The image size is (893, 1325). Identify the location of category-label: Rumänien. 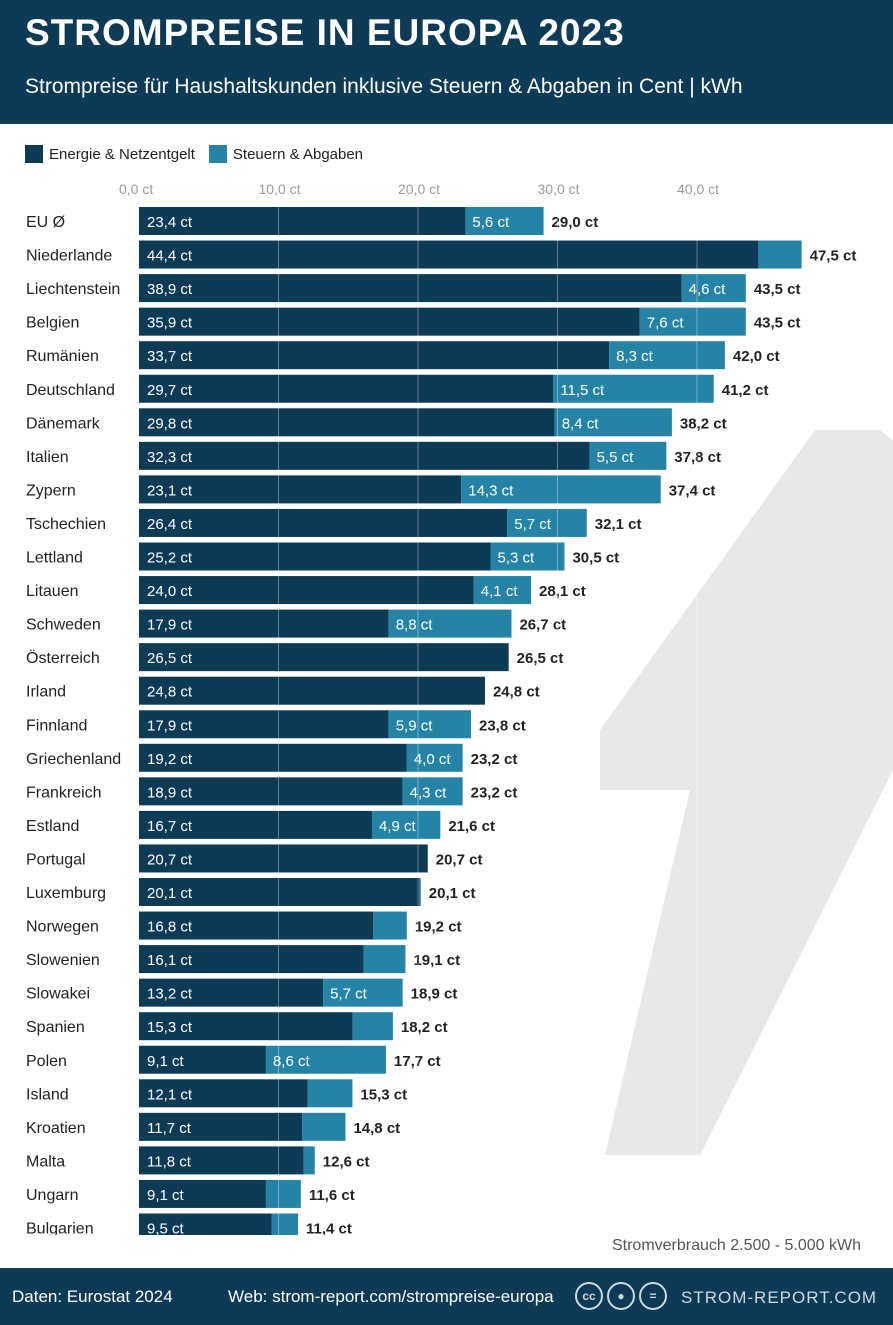
(62, 356).